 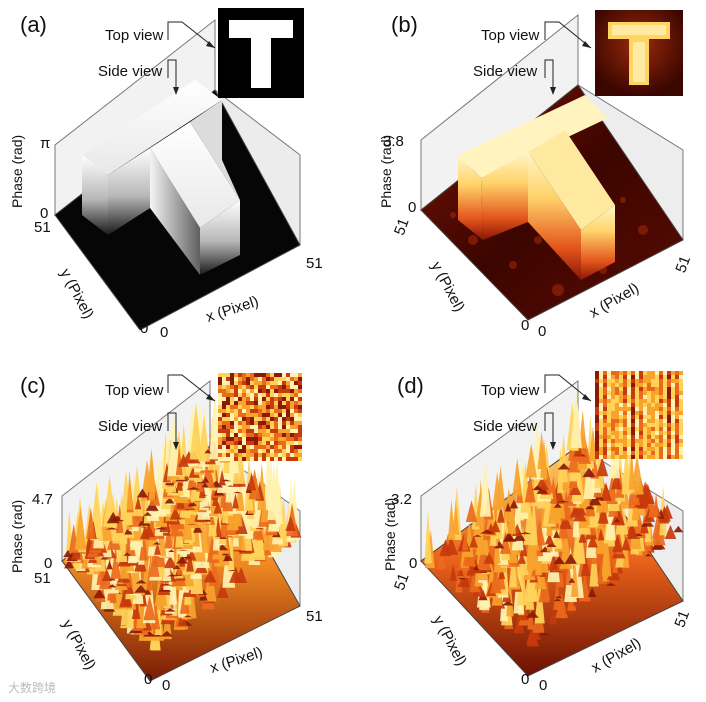 I want to click on t-right-face, so click(x=215, y=150).